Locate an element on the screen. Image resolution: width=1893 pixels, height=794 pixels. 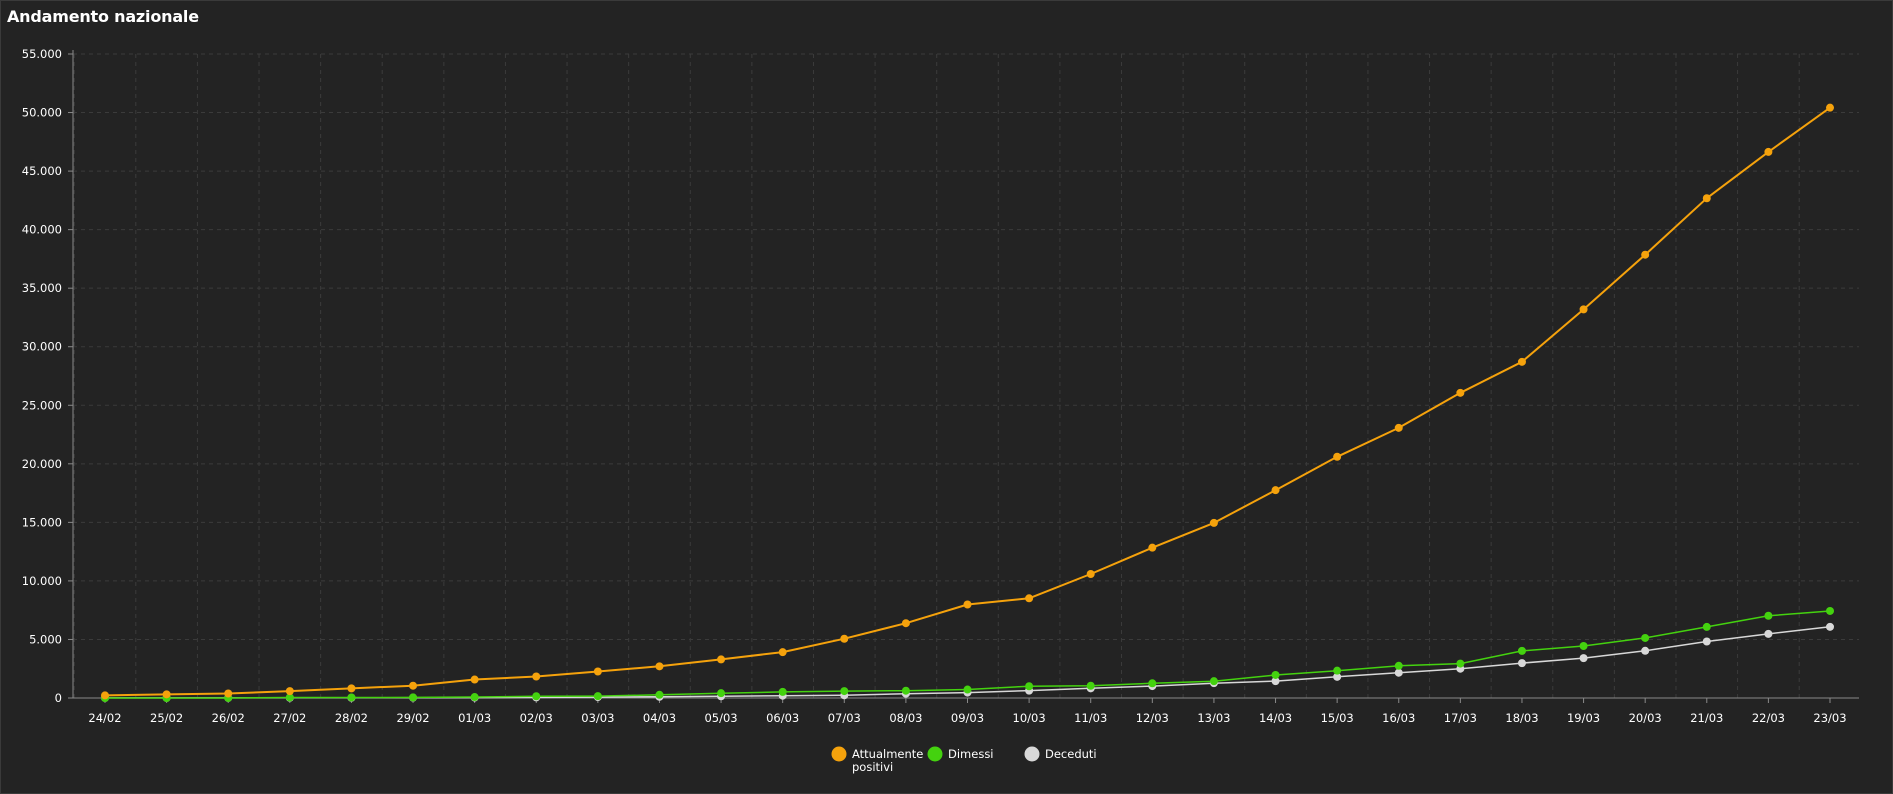
x-tick-label: 03/03 is located at coordinates (597, 718).